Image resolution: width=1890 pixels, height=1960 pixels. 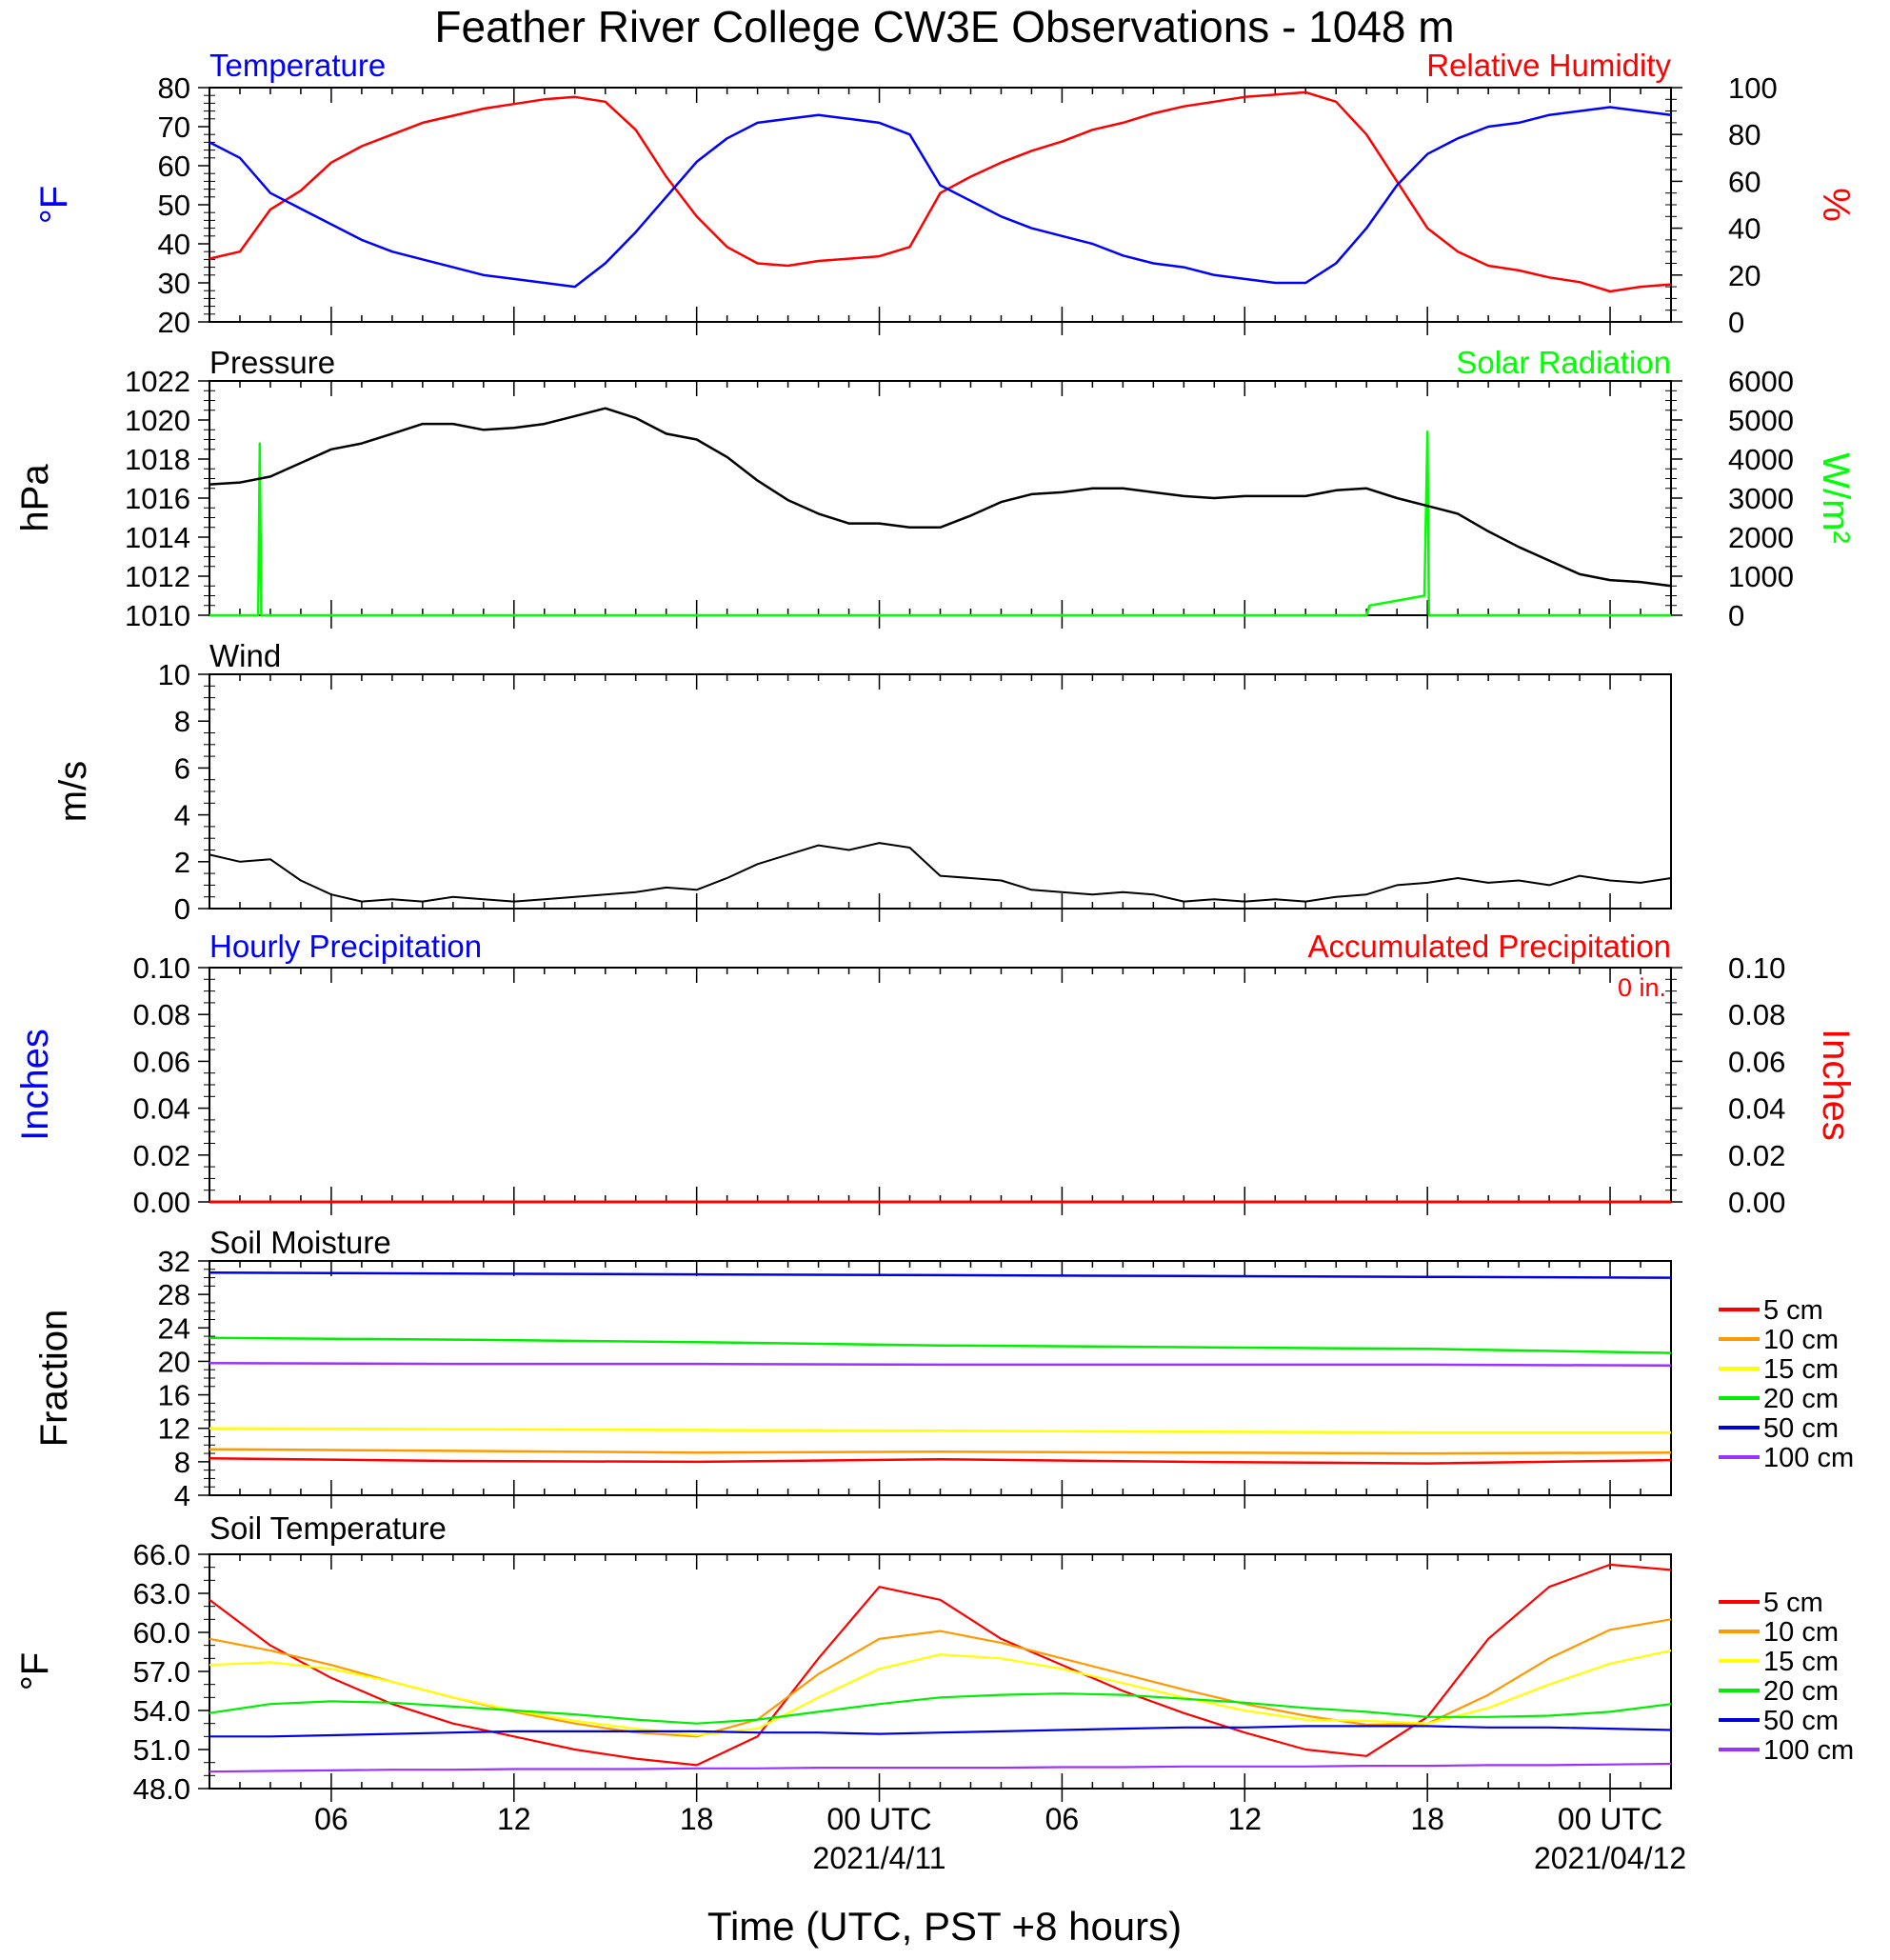 I want to click on precip-y2-tick-label: 0.00, so click(x=1756, y=1202).